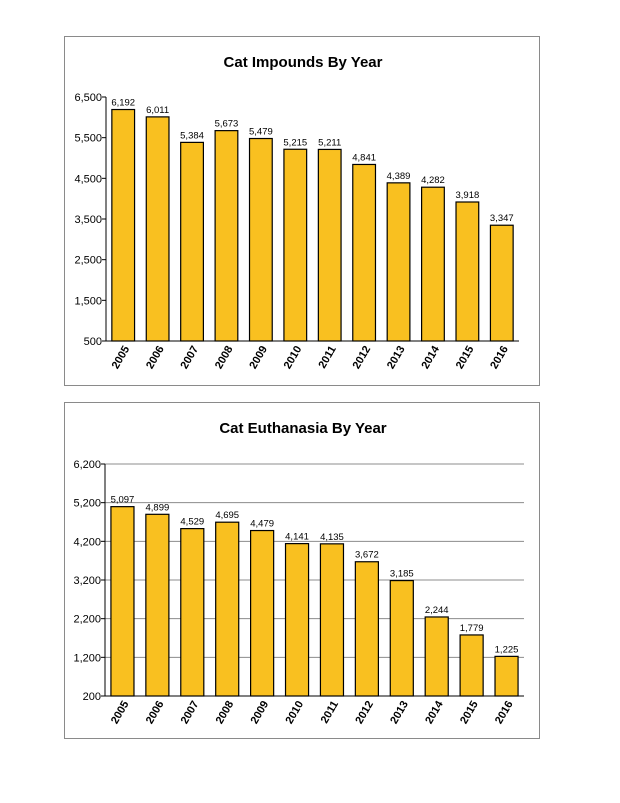  Describe the element at coordinates (123, 500) in the screenshot. I see `data-label: 5,097` at that location.